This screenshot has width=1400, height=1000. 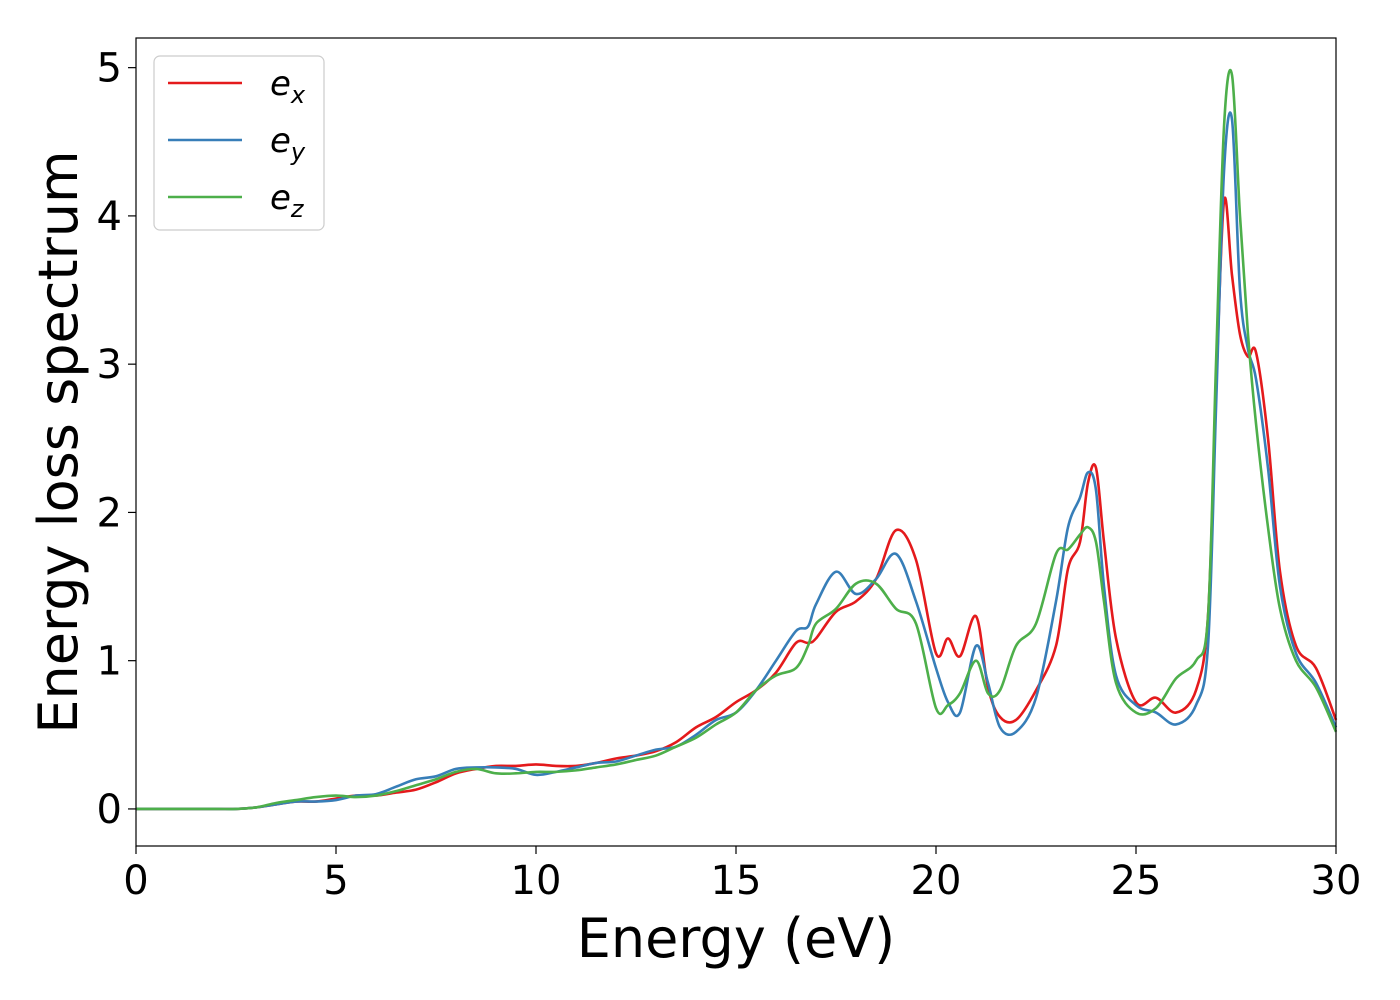 What do you see at coordinates (1136, 881) in the screenshot?
I see `x-tick-label: 25` at bounding box center [1136, 881].